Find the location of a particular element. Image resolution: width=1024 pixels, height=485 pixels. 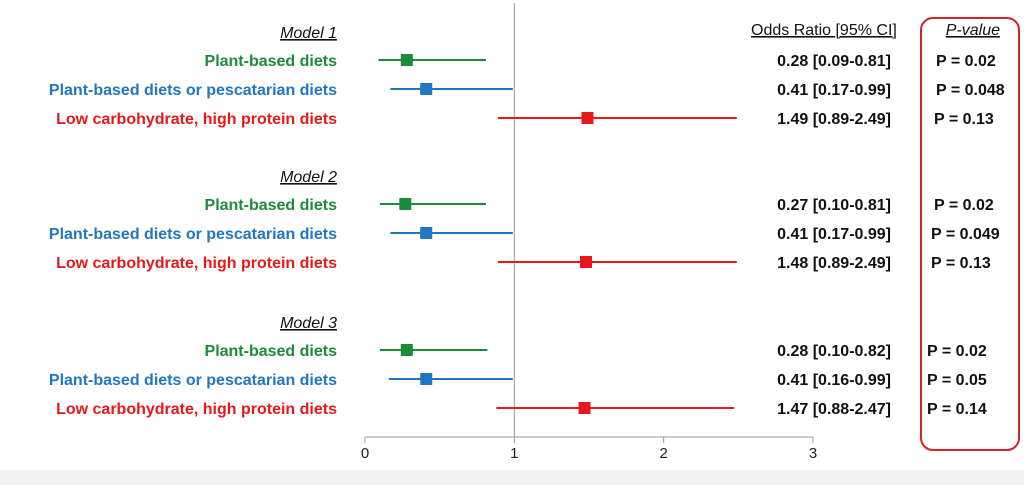

x-tick-label: 2 is located at coordinates (663, 453).